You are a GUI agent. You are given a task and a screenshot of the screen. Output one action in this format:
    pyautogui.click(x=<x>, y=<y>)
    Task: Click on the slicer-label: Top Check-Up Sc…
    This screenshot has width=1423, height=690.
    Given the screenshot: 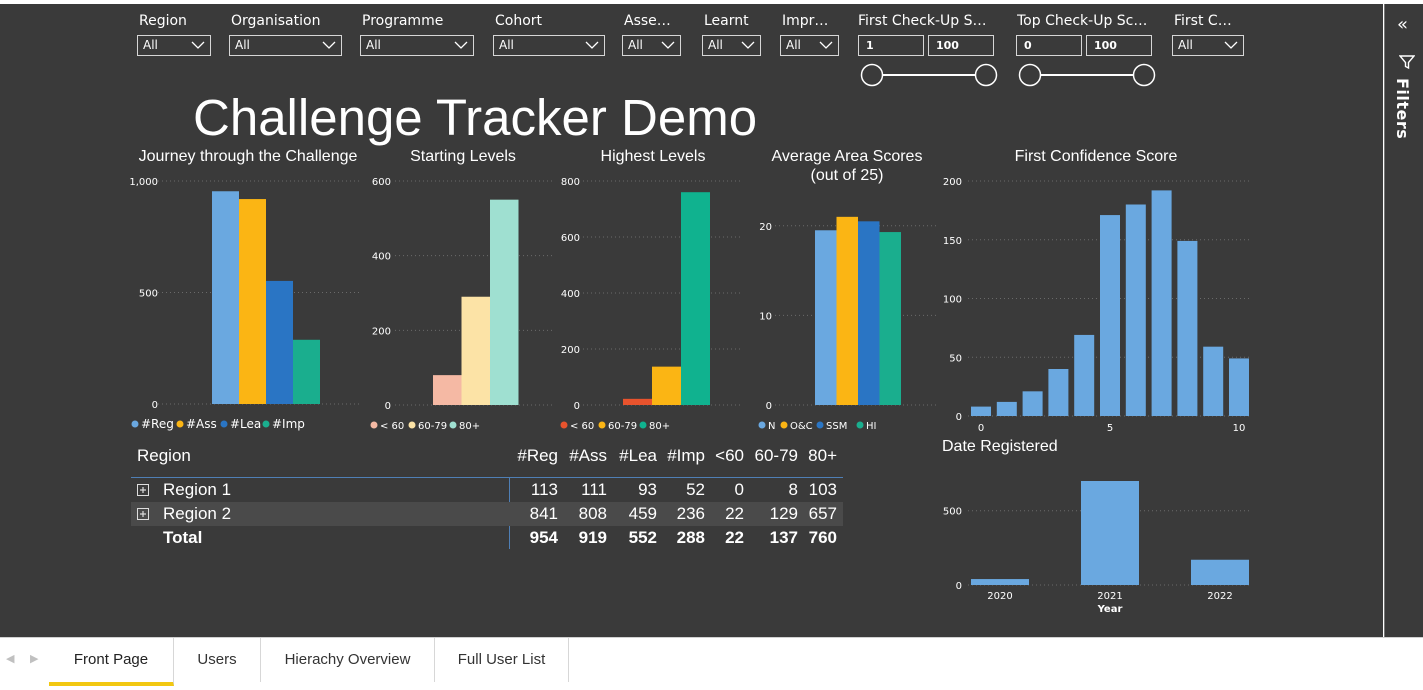 What is the action you would take?
    pyautogui.click(x=1082, y=21)
    